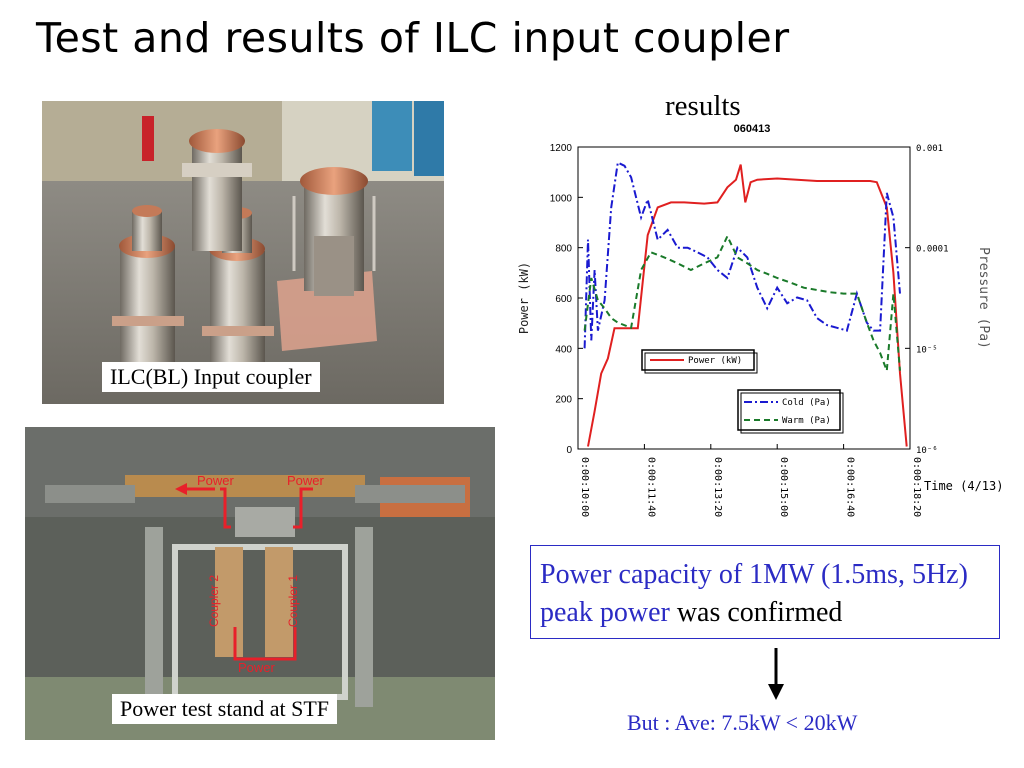  What do you see at coordinates (524, 298) in the screenshot?
I see `y-axis-label: Power (kW)` at bounding box center [524, 298].